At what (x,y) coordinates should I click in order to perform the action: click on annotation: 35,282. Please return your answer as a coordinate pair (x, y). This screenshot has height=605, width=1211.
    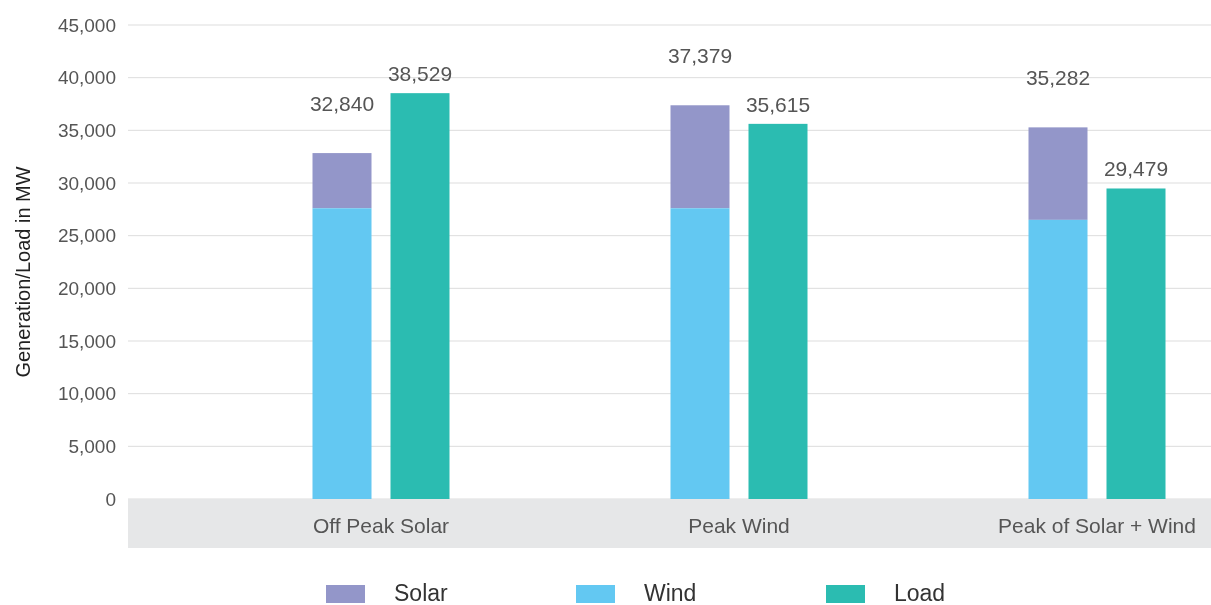
    Looking at the image, I should click on (1058, 78).